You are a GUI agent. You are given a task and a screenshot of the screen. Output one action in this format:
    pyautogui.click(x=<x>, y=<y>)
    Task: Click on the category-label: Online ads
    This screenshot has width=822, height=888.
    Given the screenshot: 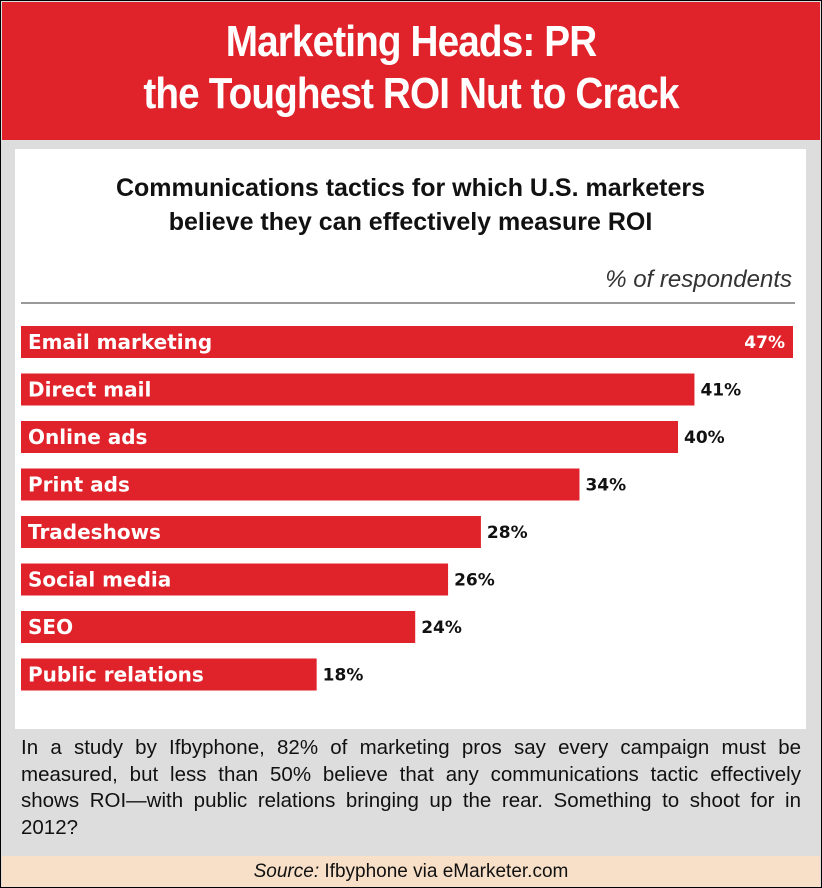 What is the action you would take?
    pyautogui.click(x=87, y=437)
    